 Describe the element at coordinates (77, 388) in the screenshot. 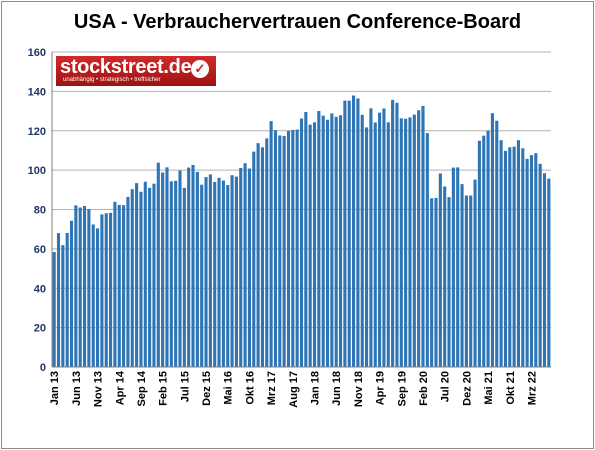

I see `x-tick-label: Jun 13` at that location.